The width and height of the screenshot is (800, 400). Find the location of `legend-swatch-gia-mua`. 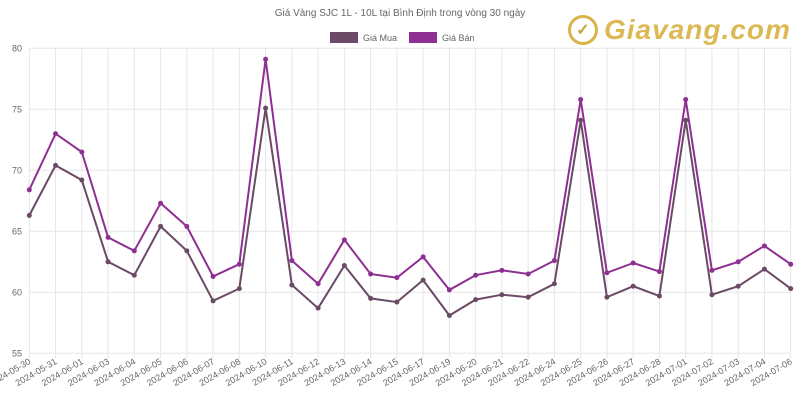

legend-swatch-gia-mua is located at coordinates (344, 37).